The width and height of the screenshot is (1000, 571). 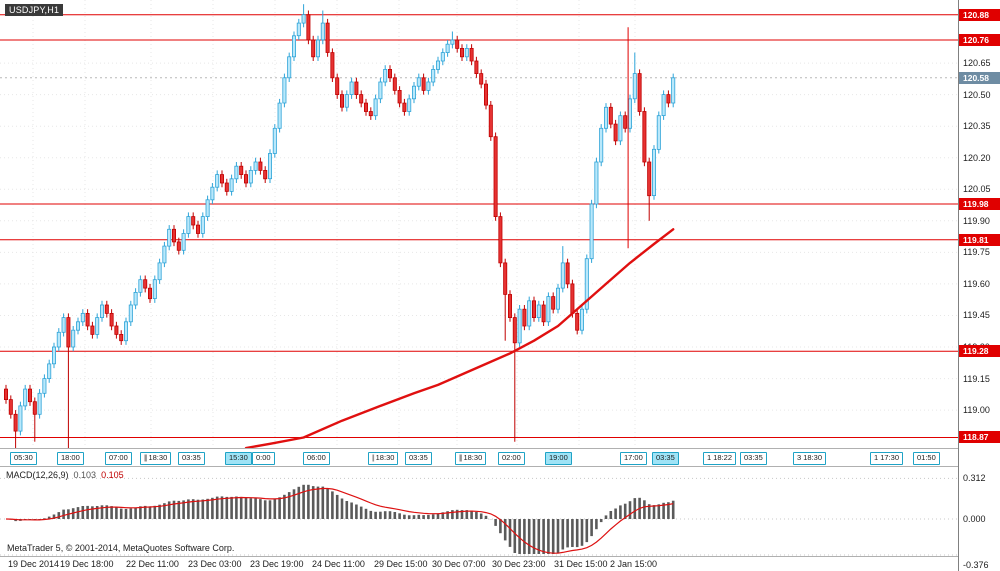 What do you see at coordinates (977, 94) in the screenshot?
I see `price-tick-label: 120.50` at bounding box center [977, 94].